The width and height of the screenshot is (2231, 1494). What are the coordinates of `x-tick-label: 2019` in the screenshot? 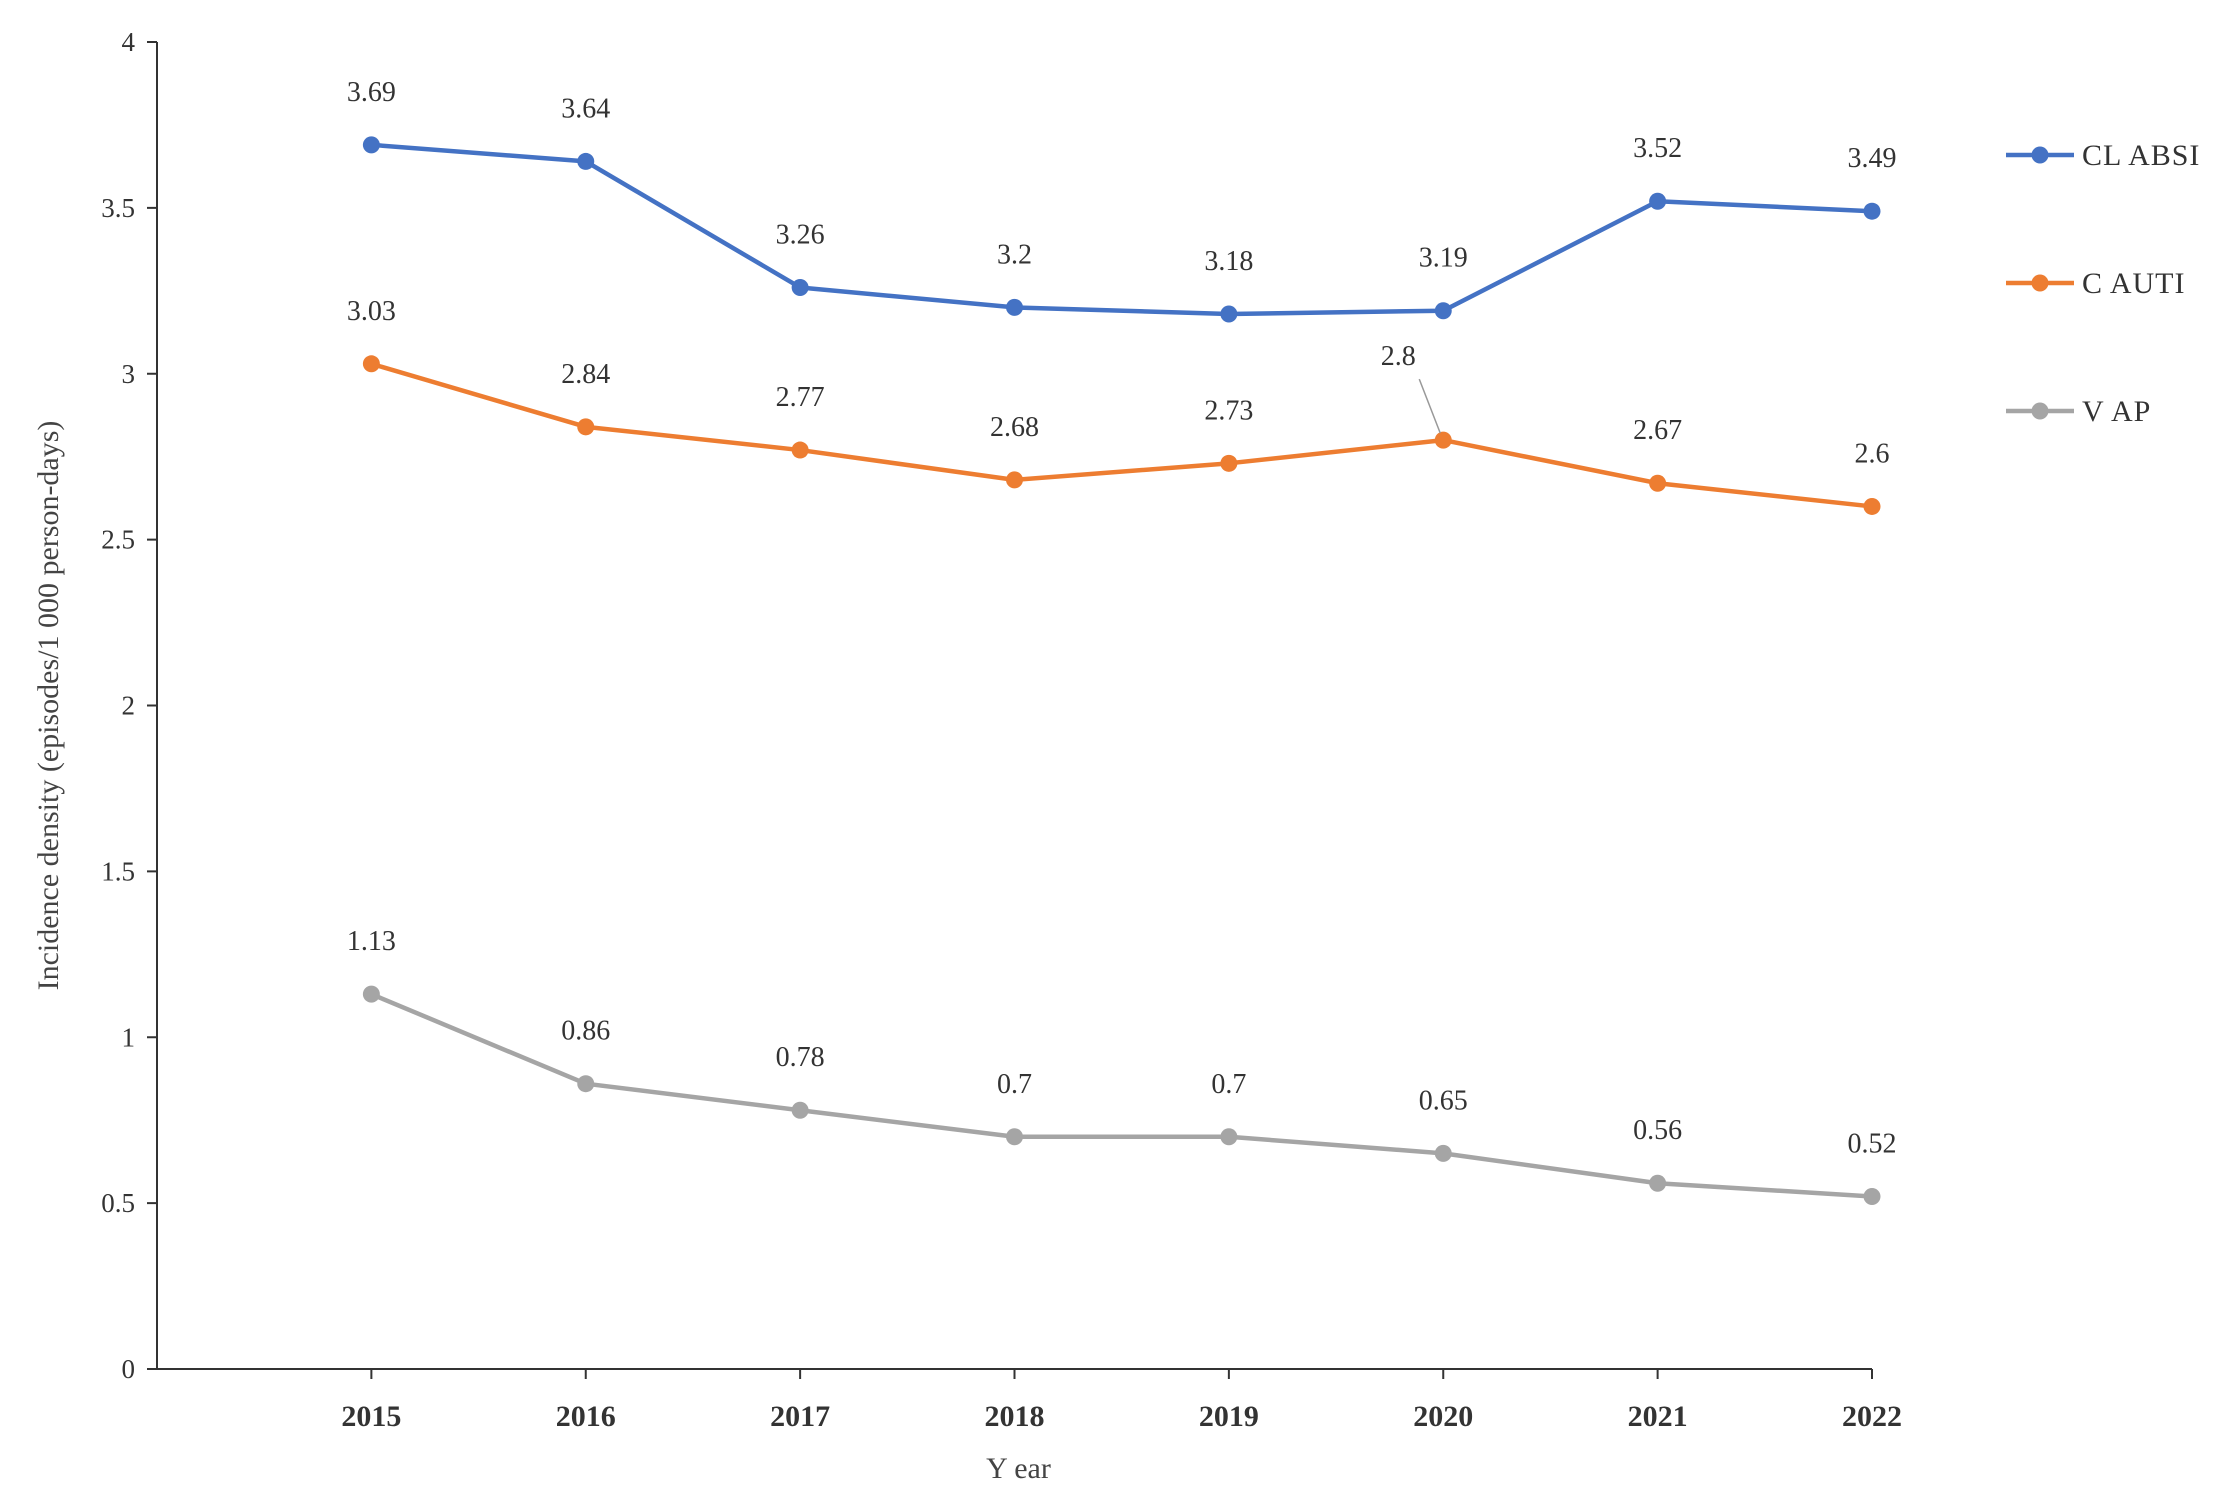 It's located at (1229, 1416).